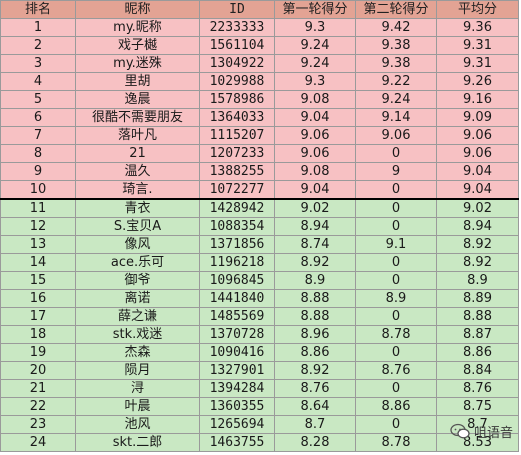 The width and height of the screenshot is (521, 455). I want to click on cell-average: 8.88, so click(477, 316).